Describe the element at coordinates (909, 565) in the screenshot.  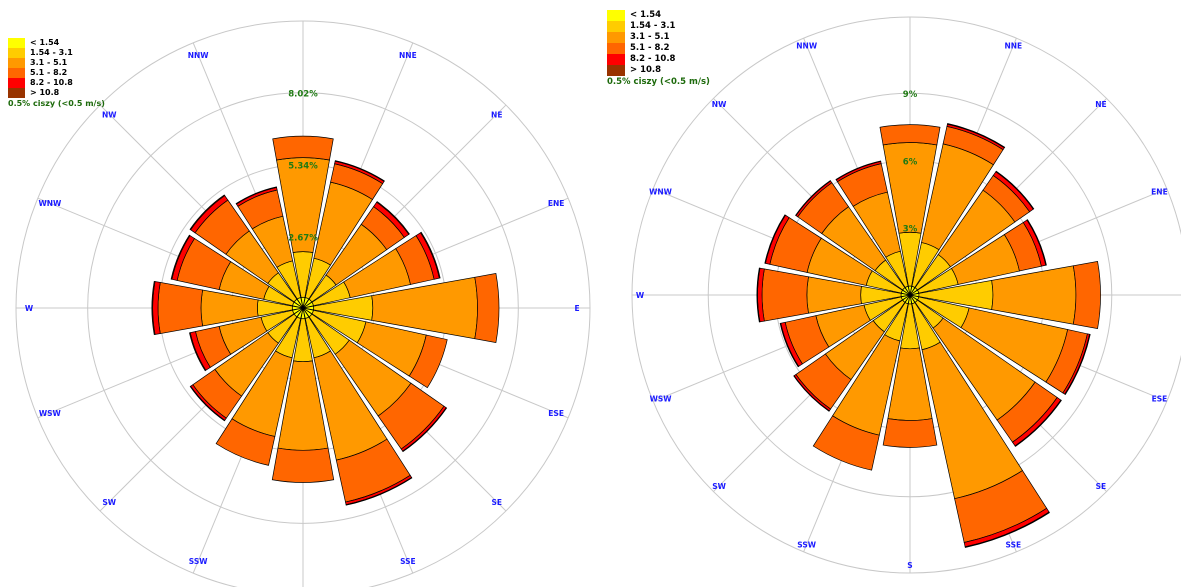
I see `direction-label-s: S` at that location.